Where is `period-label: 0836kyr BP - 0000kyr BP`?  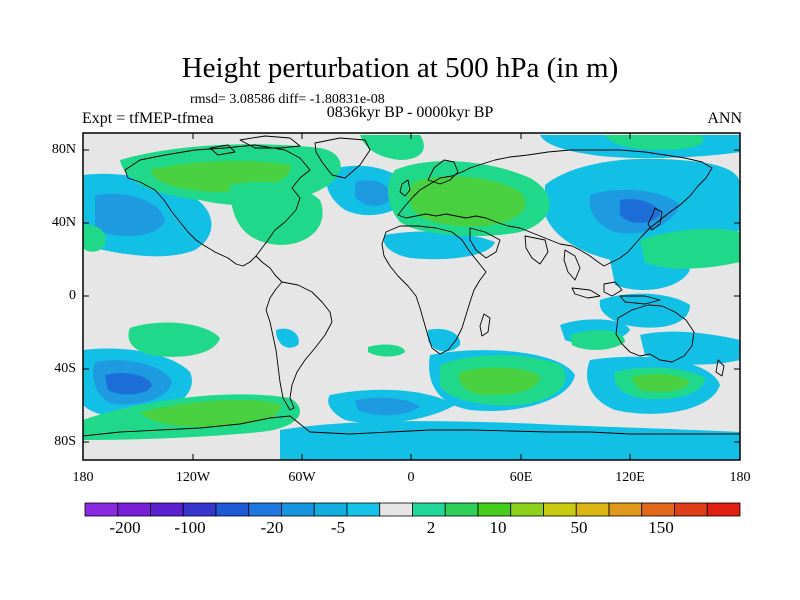
period-label: 0836kyr BP - 0000kyr BP is located at coordinates (410, 112).